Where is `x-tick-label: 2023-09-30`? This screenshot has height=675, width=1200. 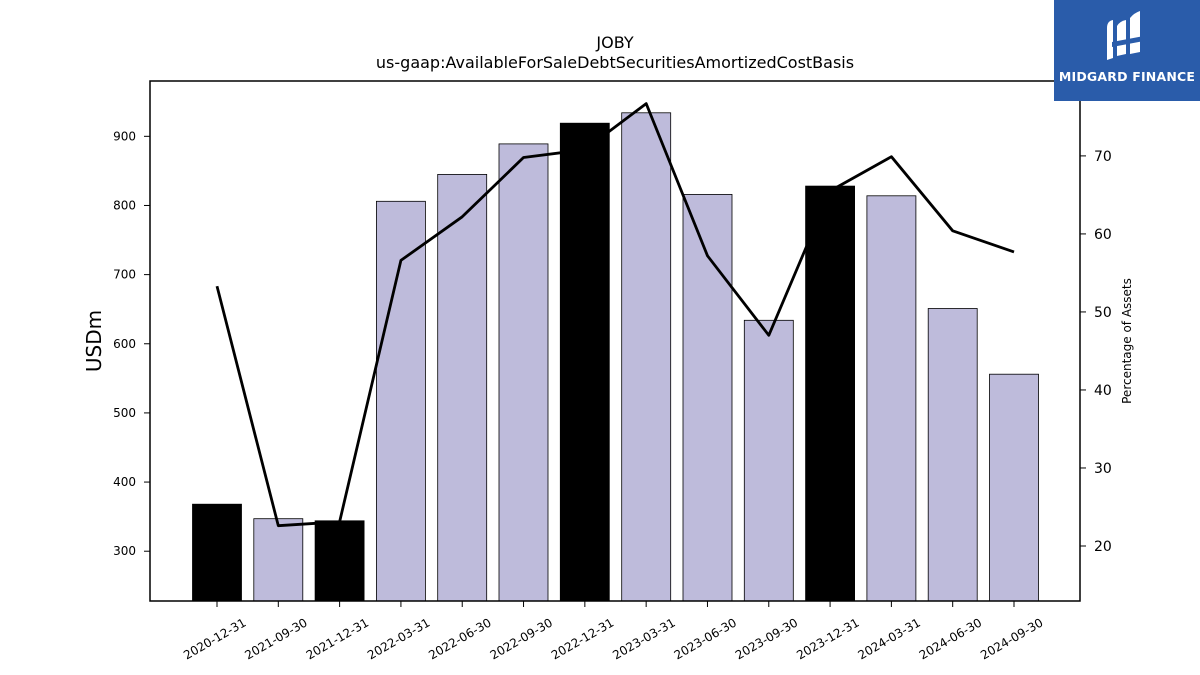
x-tick-label: 2023-09-30 is located at coordinates (766, 638).